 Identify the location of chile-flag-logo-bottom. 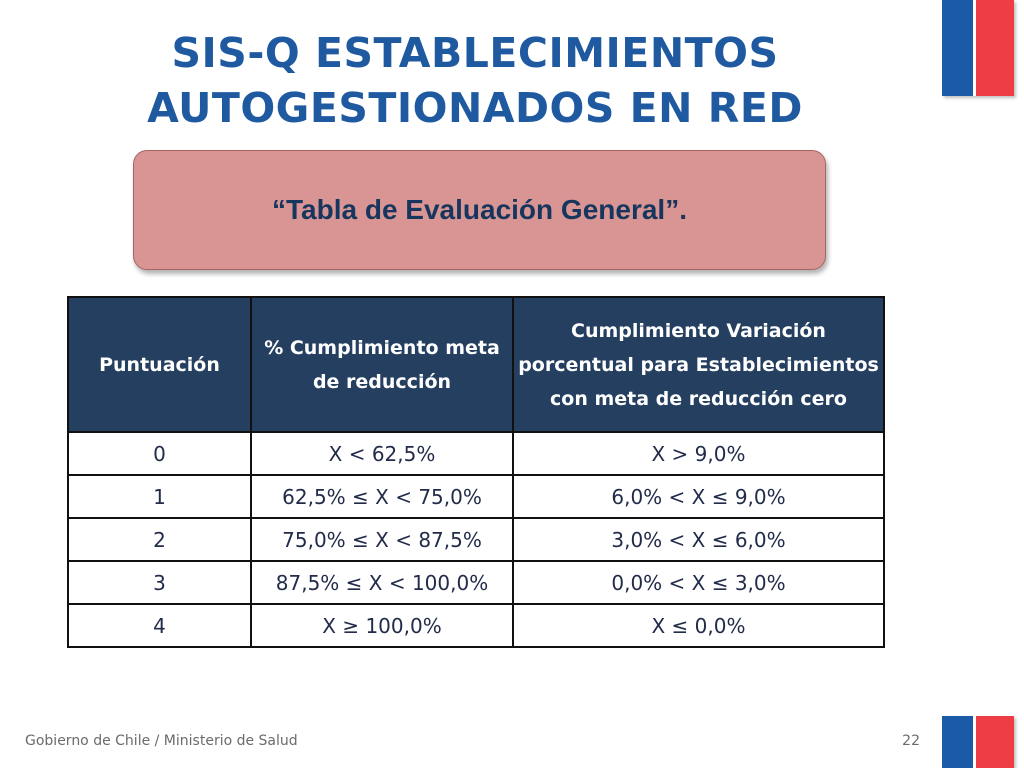
(978, 742).